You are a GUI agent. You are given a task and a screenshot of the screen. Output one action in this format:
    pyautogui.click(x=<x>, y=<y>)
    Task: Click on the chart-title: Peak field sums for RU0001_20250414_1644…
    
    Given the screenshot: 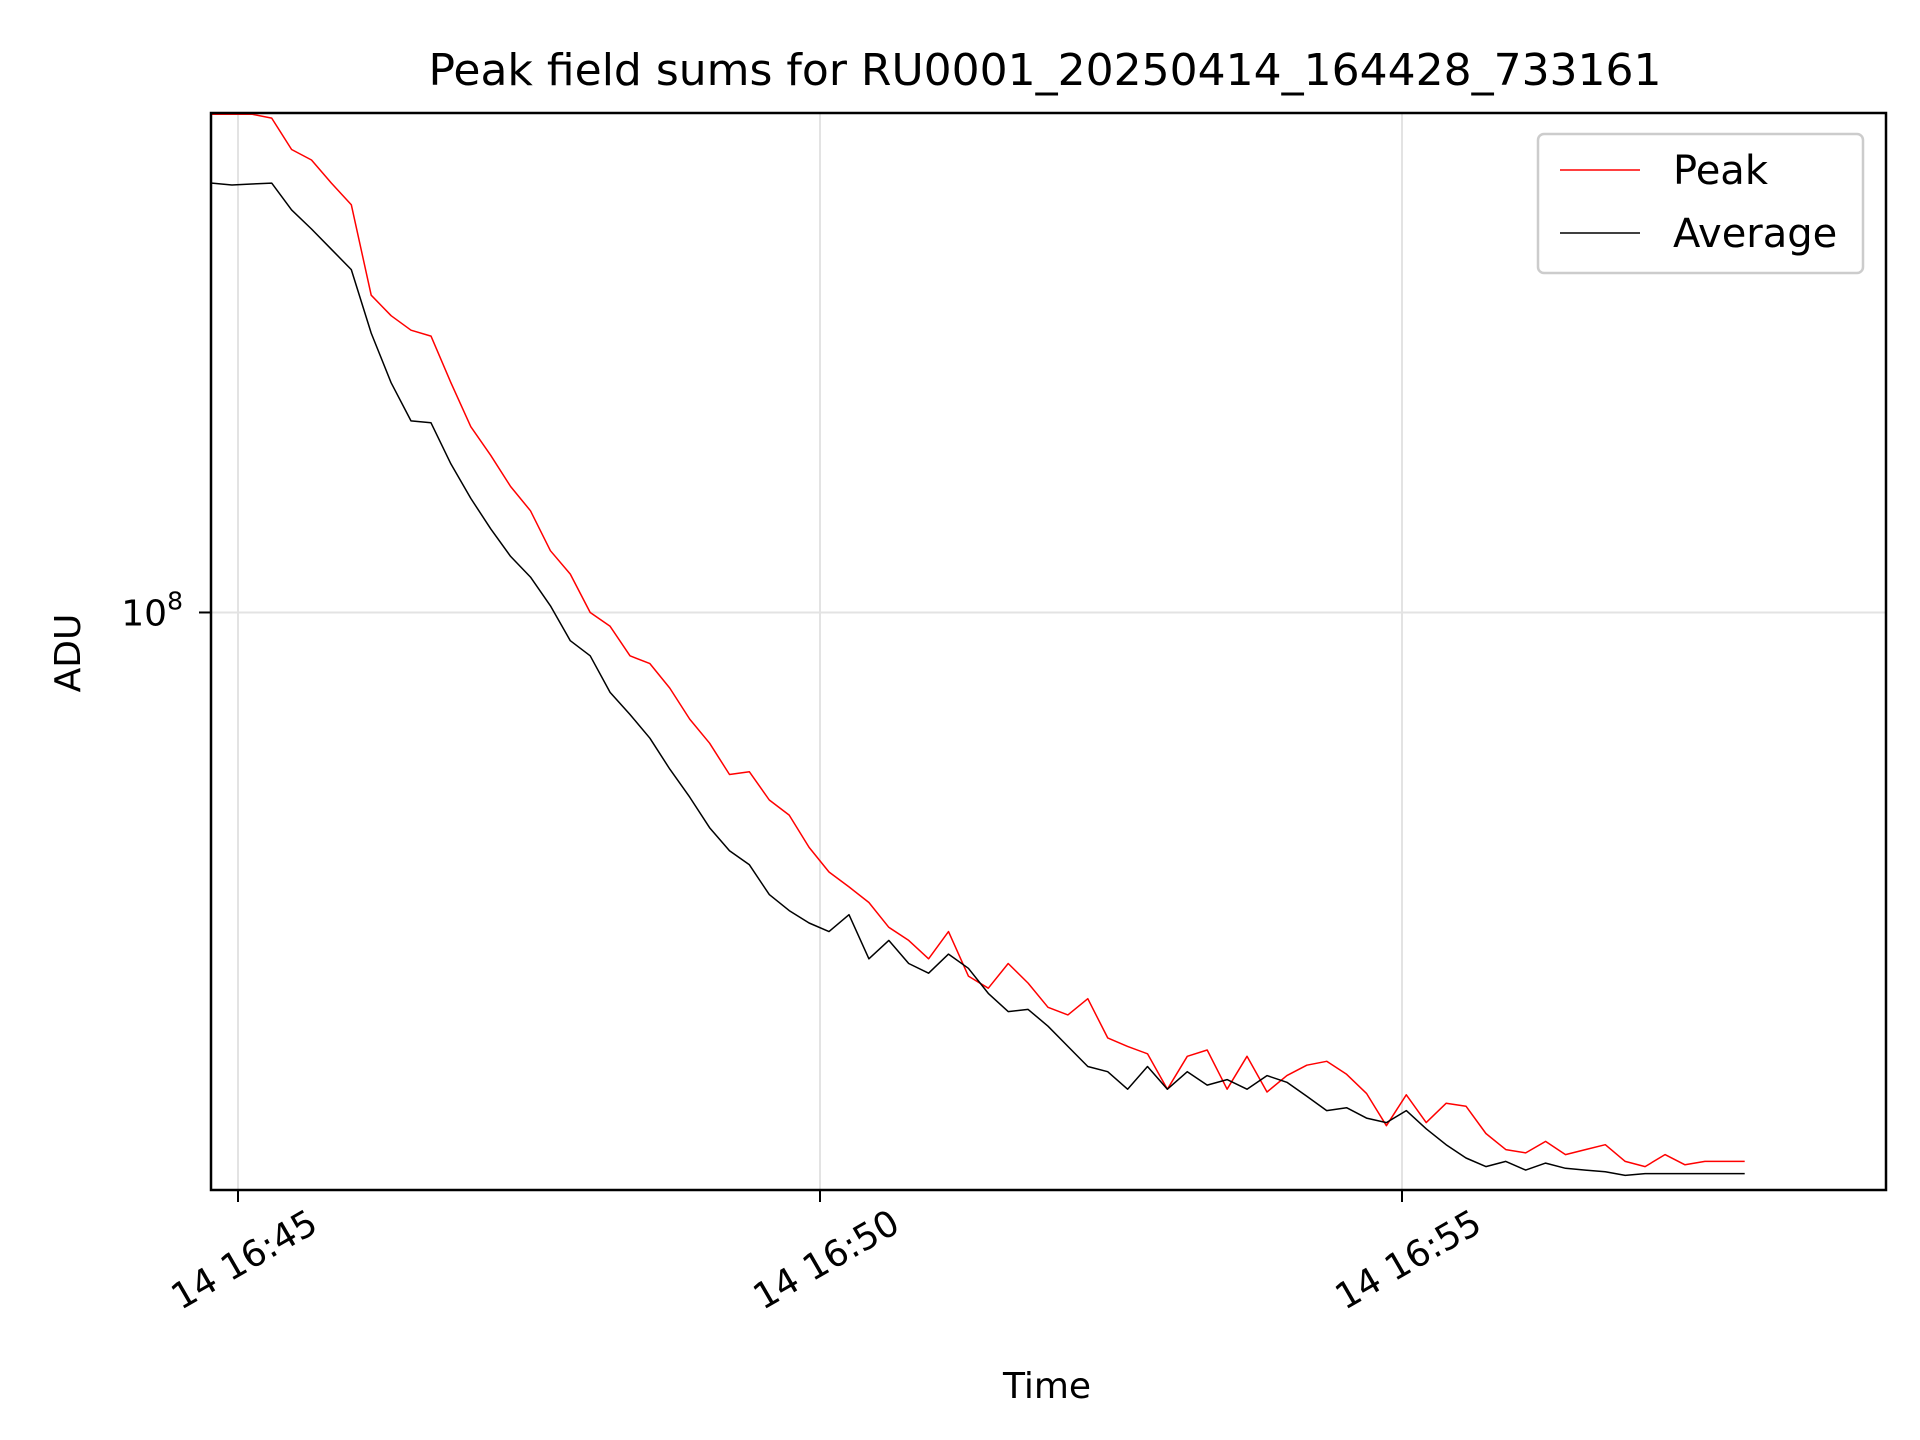 What is the action you would take?
    pyautogui.click(x=1044, y=70)
    